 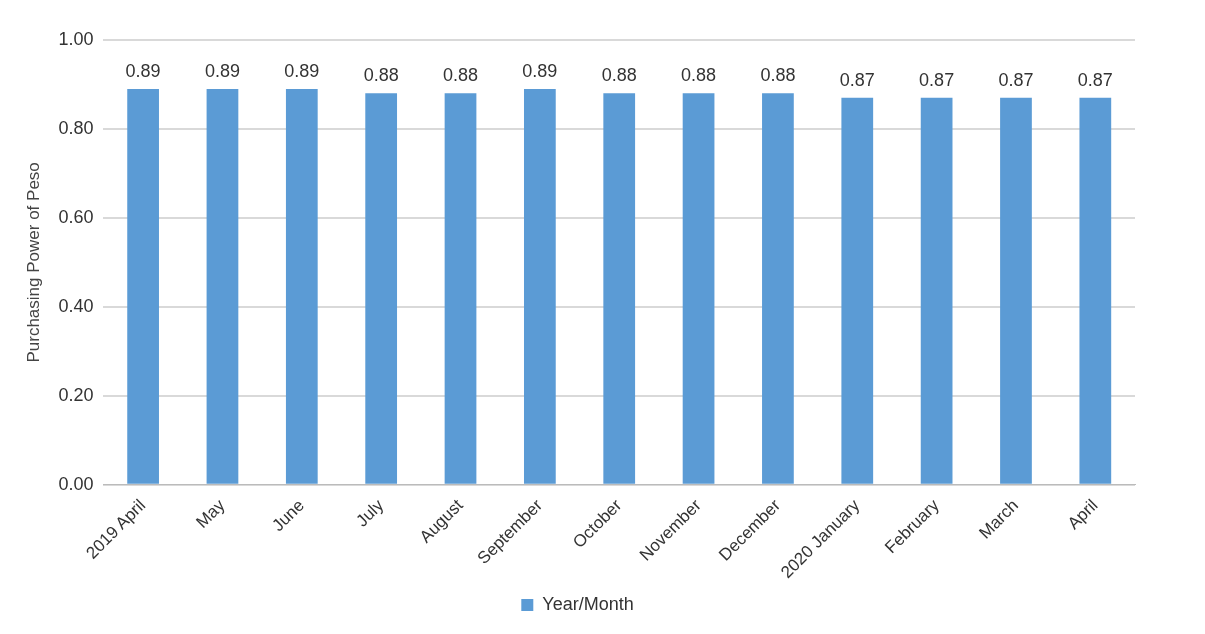 I want to click on y-tick-label: 0.80, so click(x=76, y=127).